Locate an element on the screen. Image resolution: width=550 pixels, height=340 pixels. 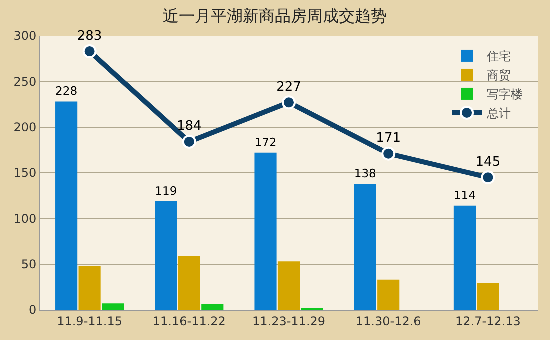
data-label: 184 is located at coordinates (189, 126).